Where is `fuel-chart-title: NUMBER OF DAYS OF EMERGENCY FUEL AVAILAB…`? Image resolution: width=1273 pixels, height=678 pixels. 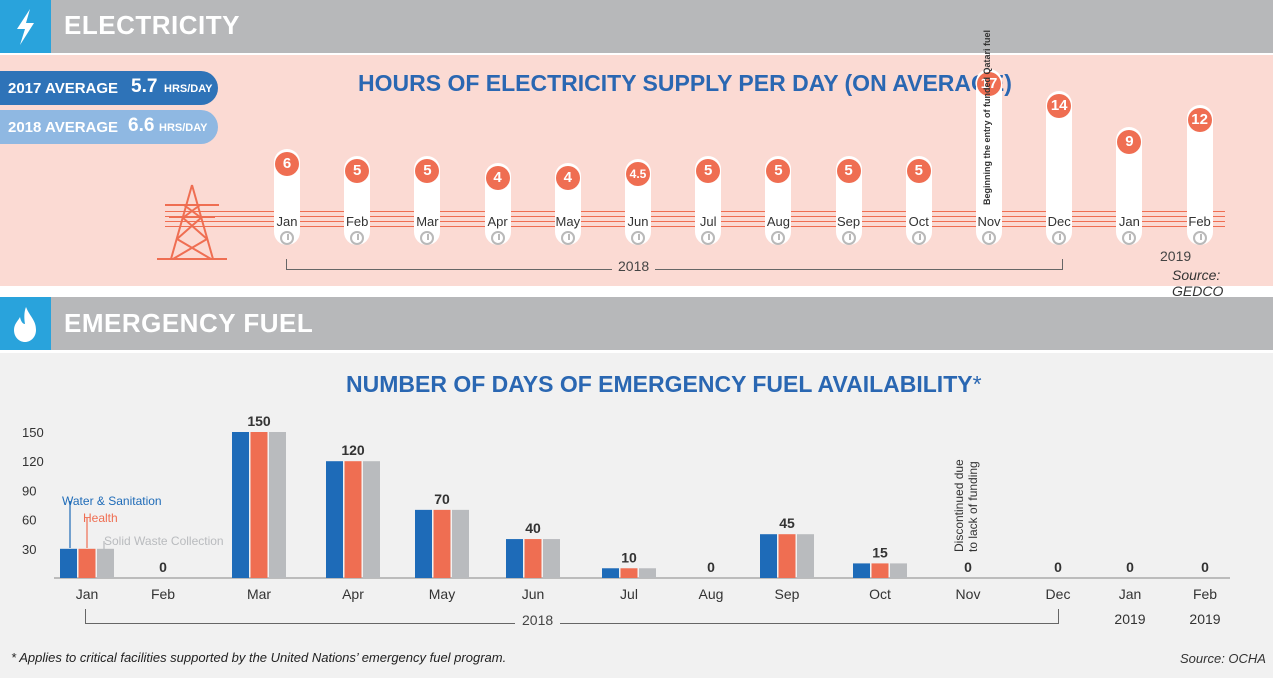
fuel-chart-title: NUMBER OF DAYS OF EMERGENCY FUEL AVAILAB… is located at coordinates (664, 384).